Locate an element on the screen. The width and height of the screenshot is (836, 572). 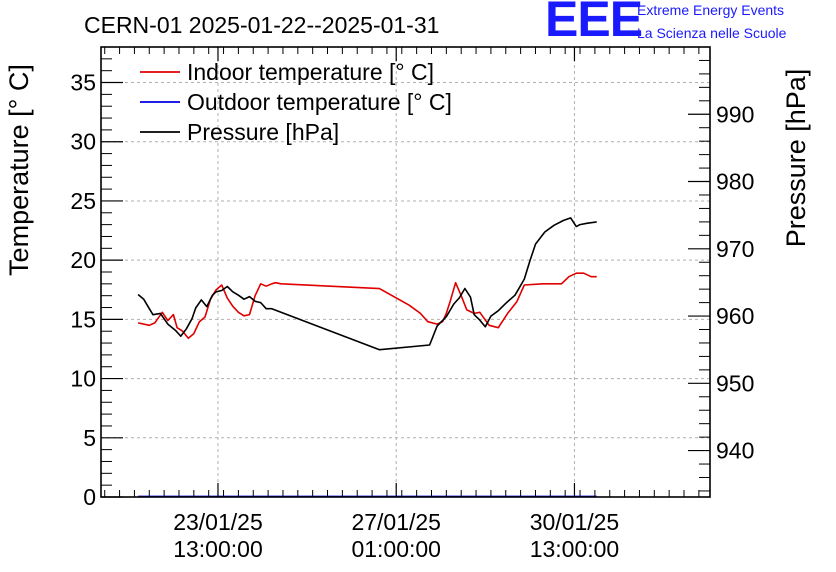
x-tick-label-time: 01:00:00 is located at coordinates (396, 549).